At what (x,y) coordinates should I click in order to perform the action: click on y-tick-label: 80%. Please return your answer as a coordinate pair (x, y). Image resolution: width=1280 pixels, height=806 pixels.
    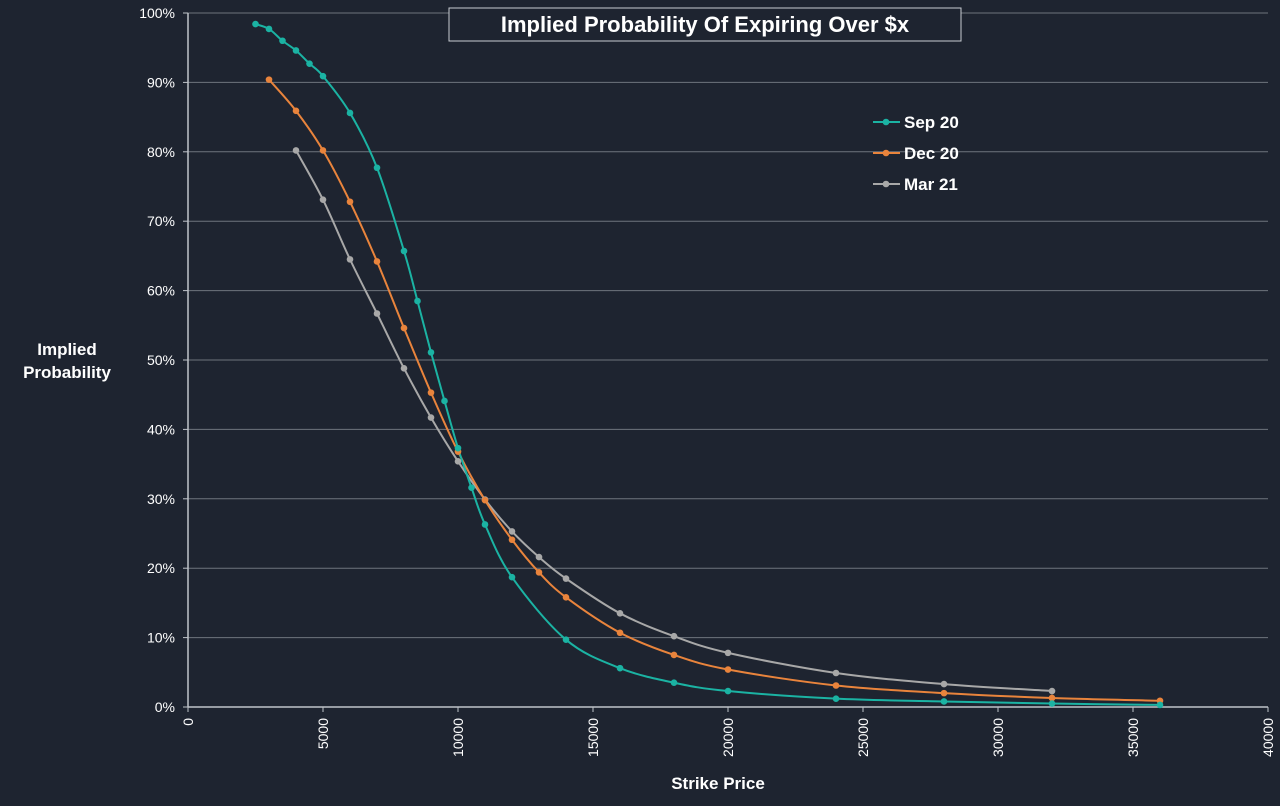
    Looking at the image, I should click on (161, 152).